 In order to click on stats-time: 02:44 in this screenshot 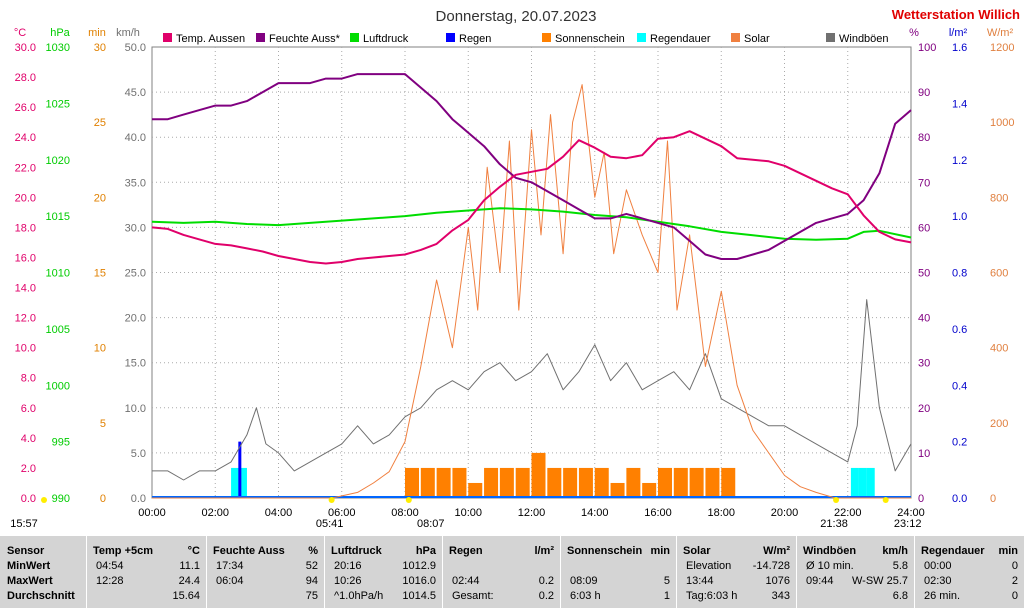, I will do `click(466, 581)`.